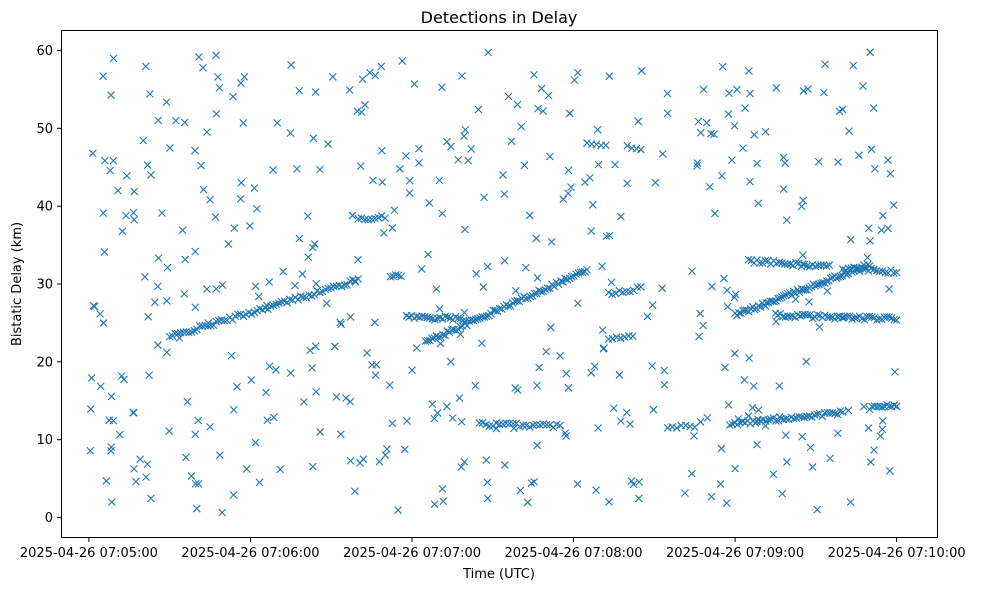 The width and height of the screenshot is (985, 590). What do you see at coordinates (49, 285) in the screenshot?
I see `y-axis: 0 10 20 30 40 50 60` at bounding box center [49, 285].